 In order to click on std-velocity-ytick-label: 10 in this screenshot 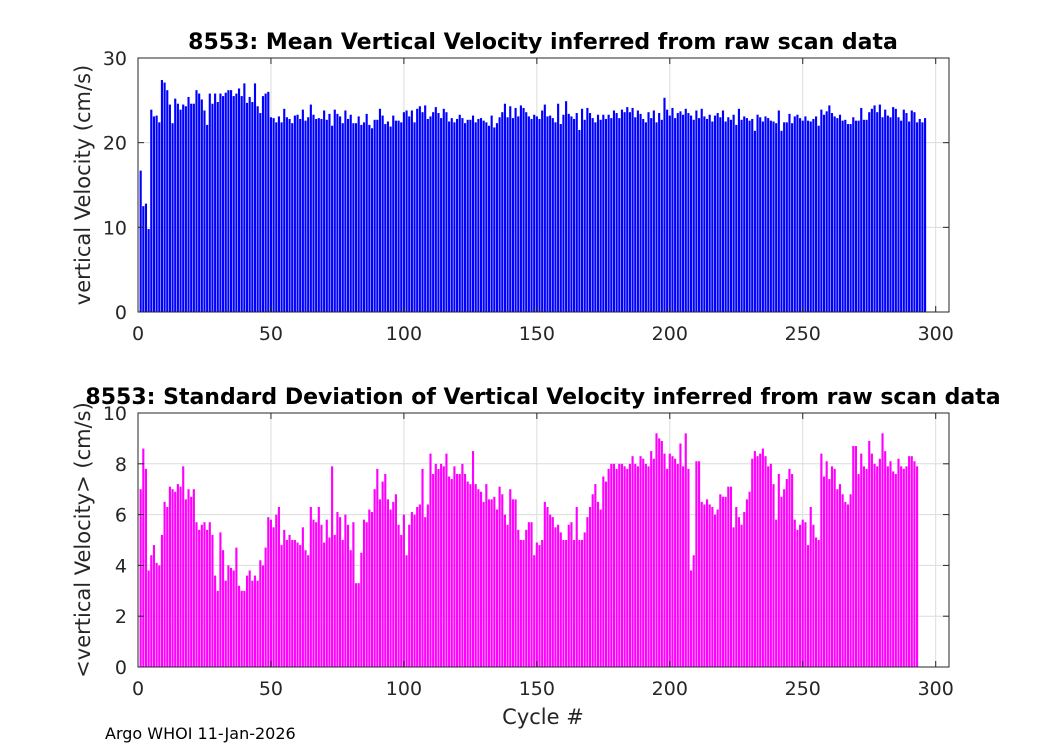, I will do `click(115, 414)`.